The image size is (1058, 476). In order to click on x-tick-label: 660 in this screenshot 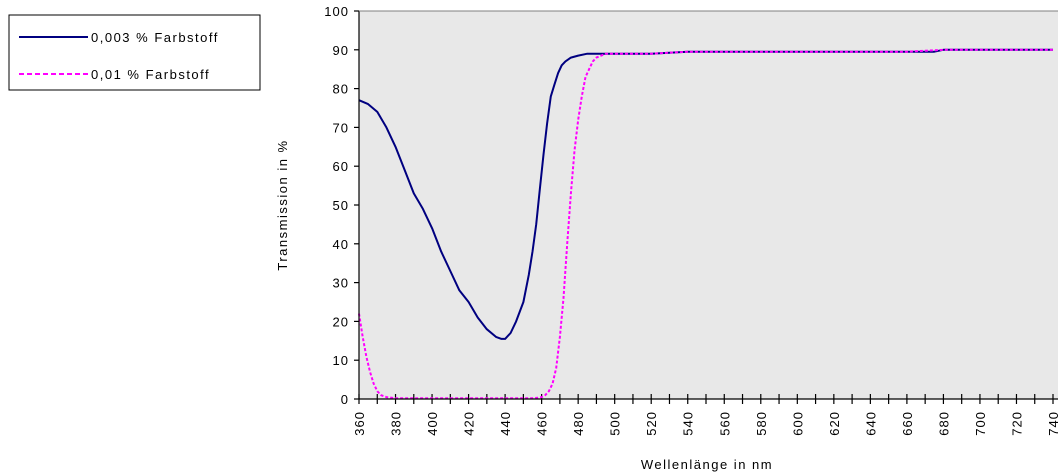, I will do `click(907, 423)`.